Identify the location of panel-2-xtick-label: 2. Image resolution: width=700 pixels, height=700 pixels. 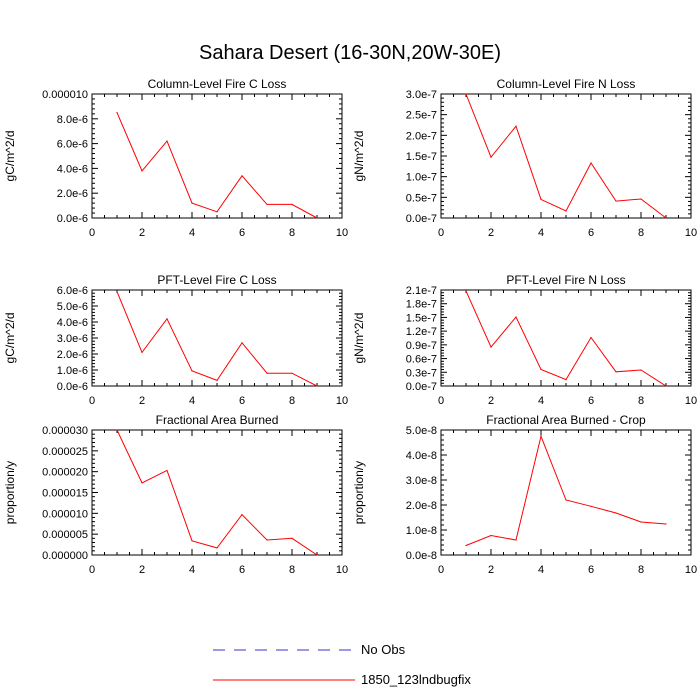
(491, 233).